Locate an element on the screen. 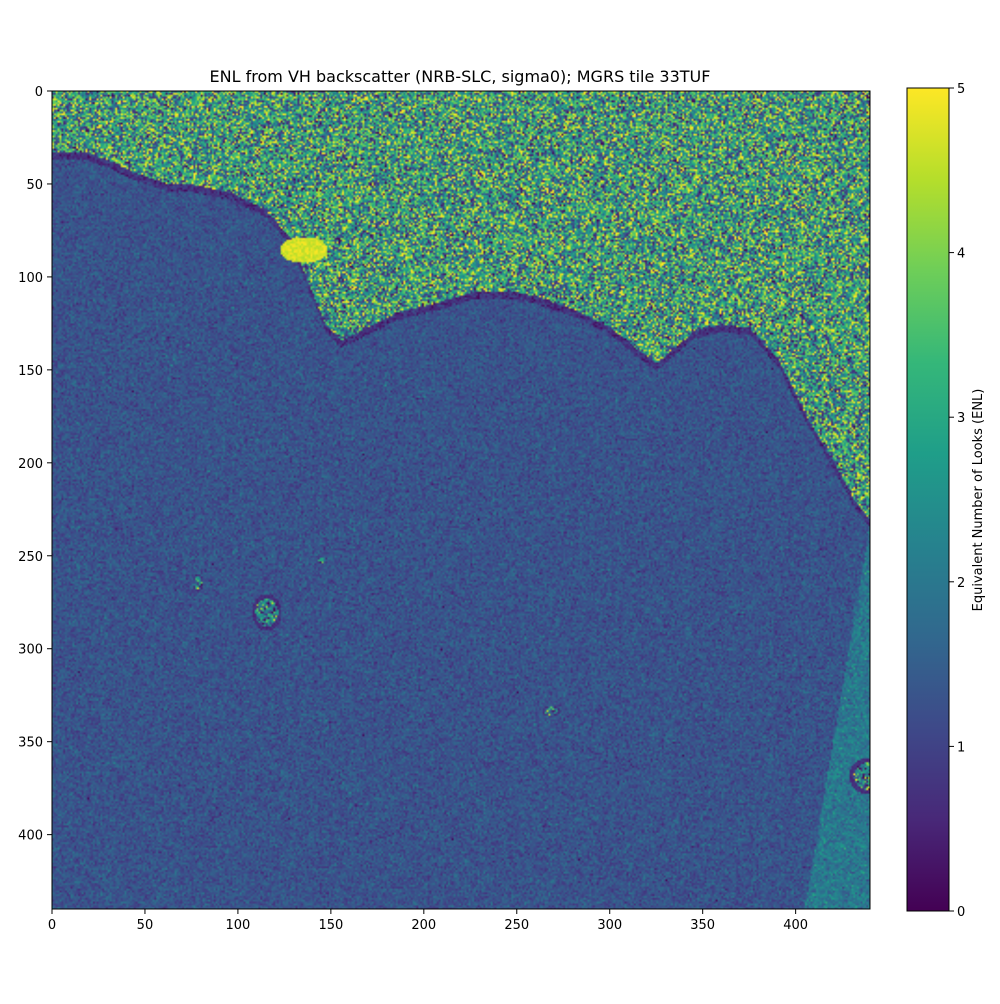  colorbar-tick-label: 0 is located at coordinates (961, 912).